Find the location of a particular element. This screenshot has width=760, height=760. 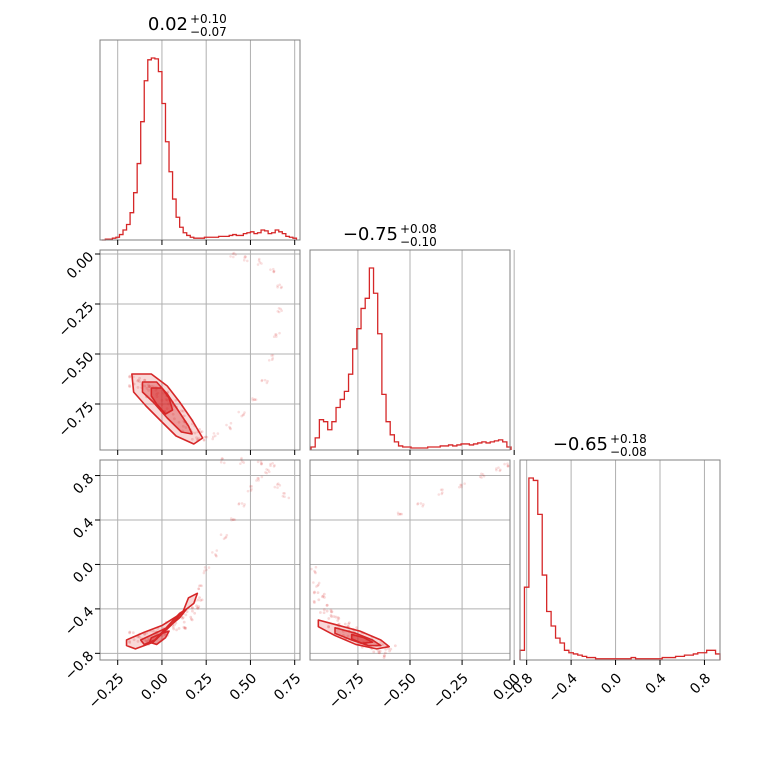

diag-0-title: 0.02 is located at coordinates (168, 24).